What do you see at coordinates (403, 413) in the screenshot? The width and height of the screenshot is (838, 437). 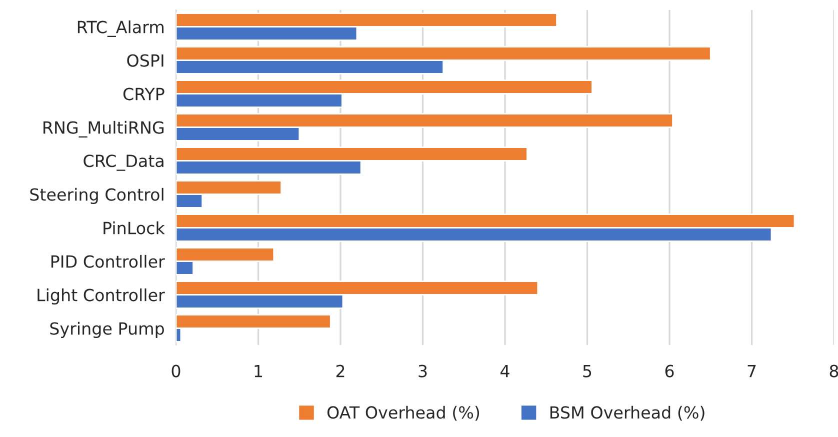 I see `legend-label: OAT Overhead (%)` at bounding box center [403, 413].